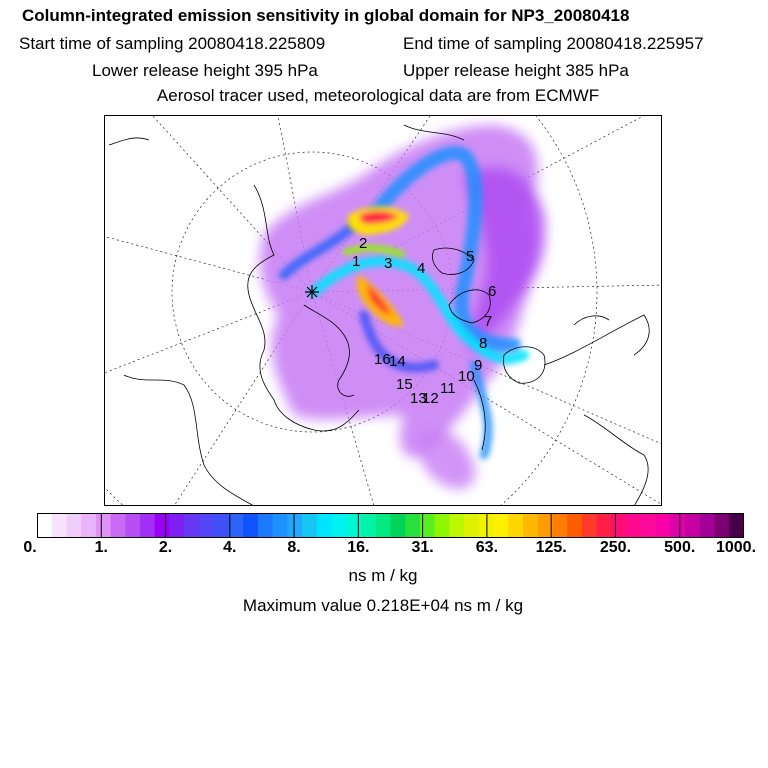 The height and width of the screenshot is (768, 768). Describe the element at coordinates (470, 256) in the screenshot. I see `track-label: 5` at that location.